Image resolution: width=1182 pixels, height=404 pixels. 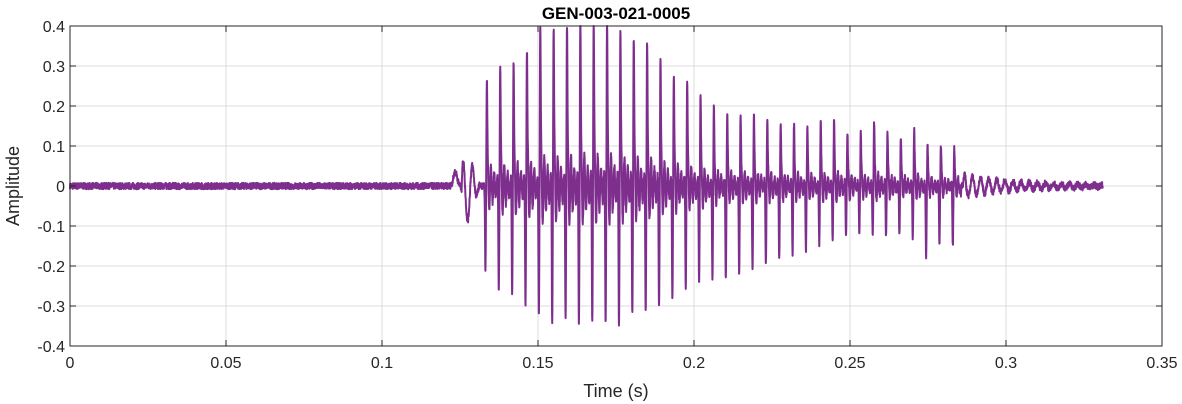 What do you see at coordinates (51, 347) in the screenshot?
I see `y-tick-label: -0.4` at bounding box center [51, 347].